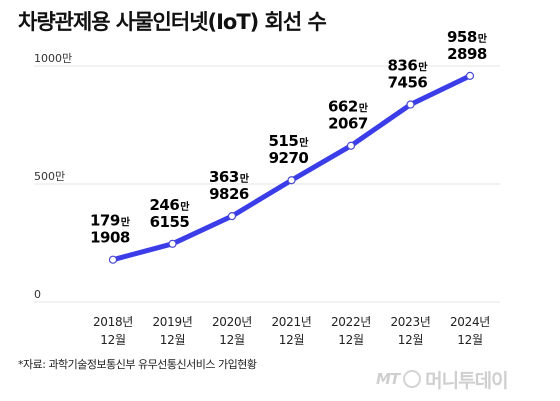 The image size is (560, 401). Describe the element at coordinates (113, 322) in the screenshot. I see `x-tick-label-year: 2018년` at that location.